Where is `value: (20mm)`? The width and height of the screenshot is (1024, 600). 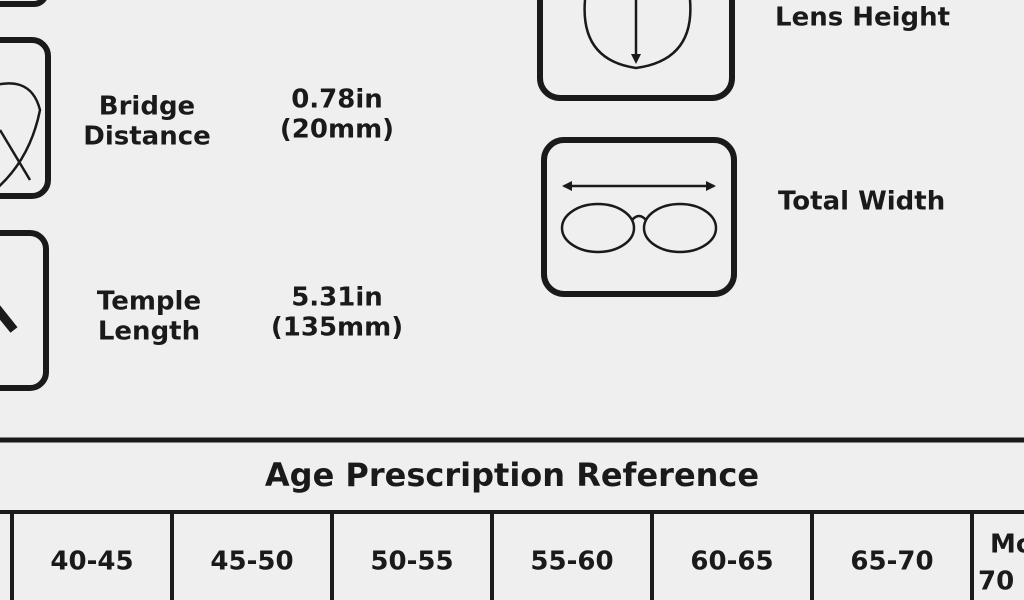 value: (20mm) is located at coordinates (337, 130).